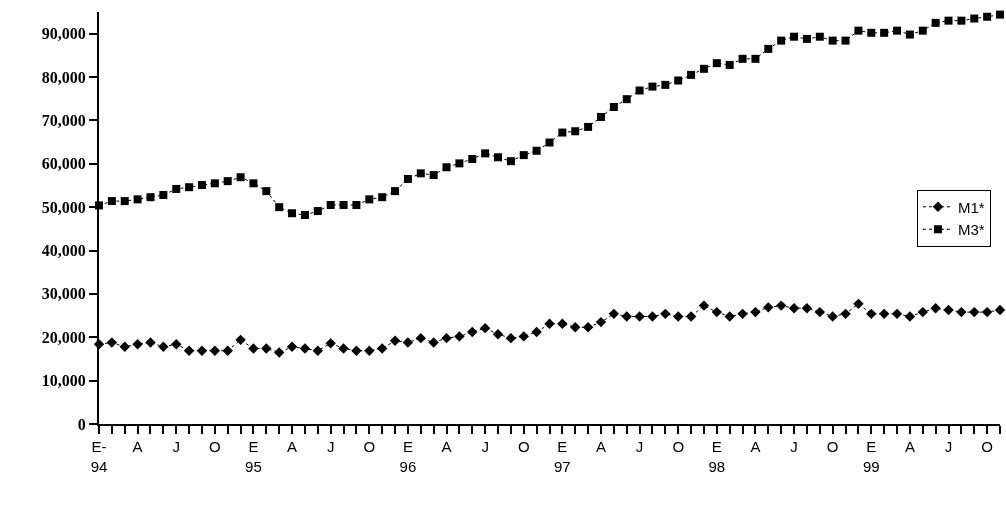  Describe the element at coordinates (562, 456) in the screenshot. I see `x-tick-label: E 97` at that location.